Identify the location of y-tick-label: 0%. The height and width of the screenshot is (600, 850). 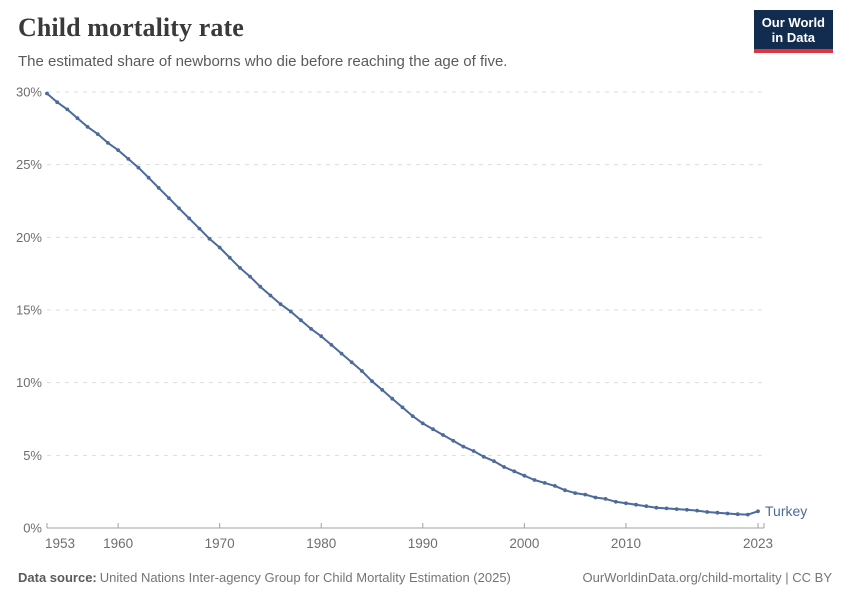
(32, 528).